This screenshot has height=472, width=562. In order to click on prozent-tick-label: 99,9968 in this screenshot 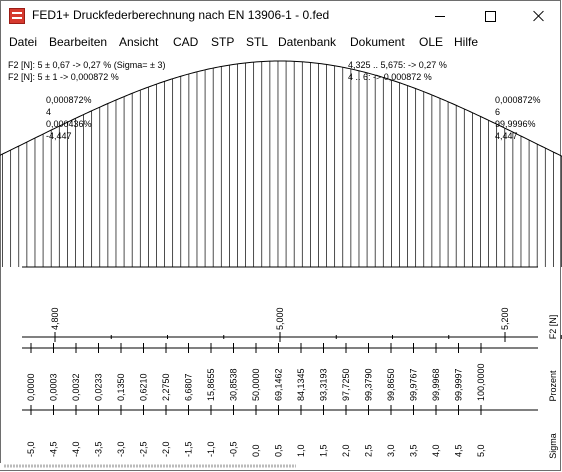, I will do `click(436, 384)`.